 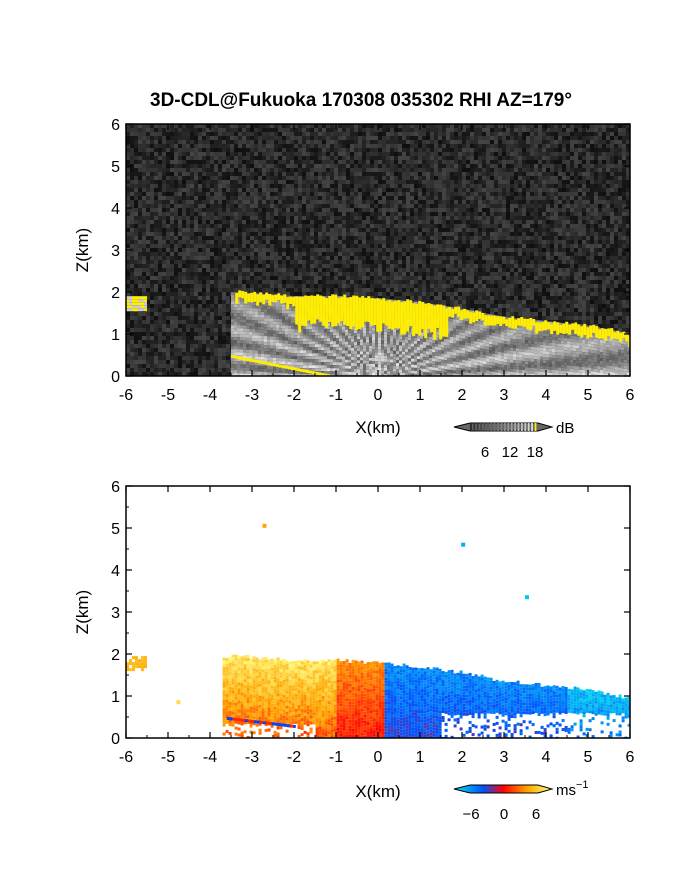 What do you see at coordinates (420, 757) in the screenshot?
I see `velocity-x-tick-label: 1` at bounding box center [420, 757].